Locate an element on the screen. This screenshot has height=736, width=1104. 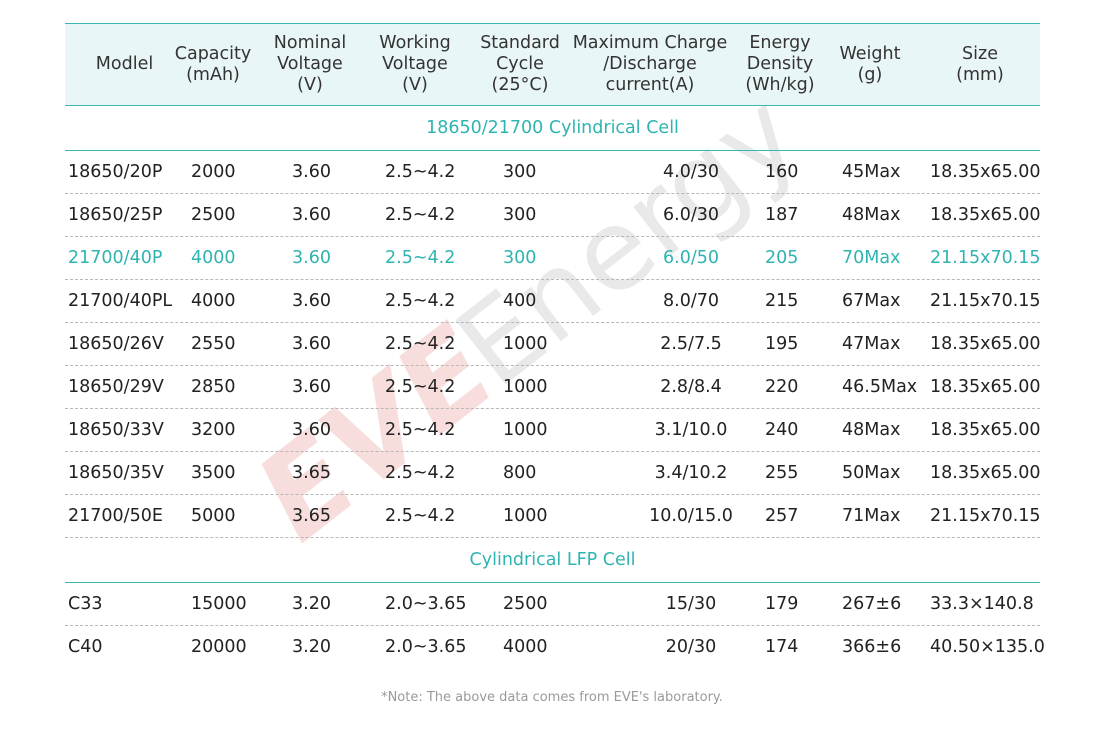
cell-energy-density: 195 is located at coordinates (782, 344).